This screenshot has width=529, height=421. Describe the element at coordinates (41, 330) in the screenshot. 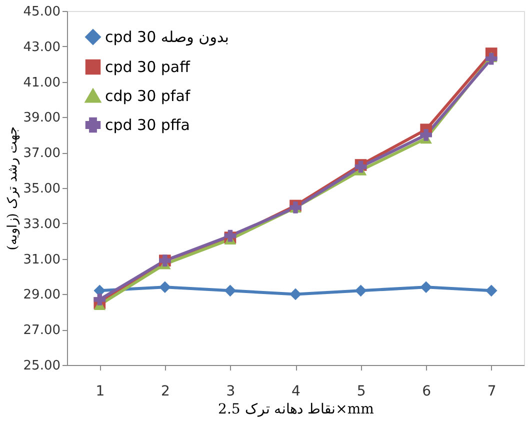

I see `y-tick-label: 27.00` at that location.